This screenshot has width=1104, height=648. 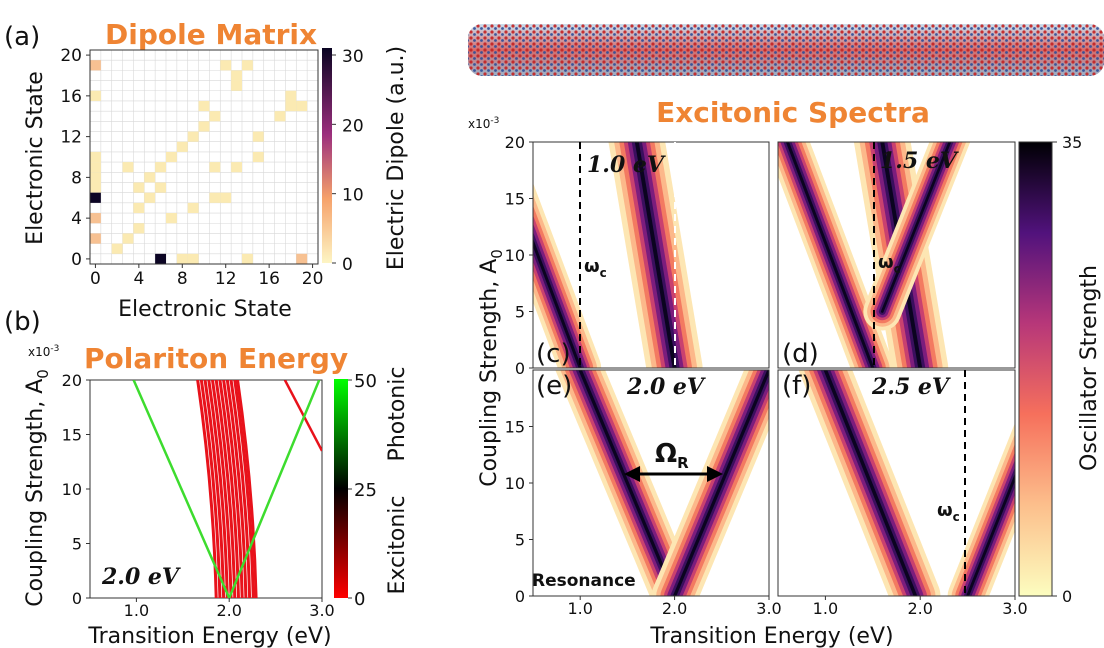 I want to click on polariton-ticks: 1.0 2.0 3.0 0 5 10 15 20, so click(x=198, y=495).